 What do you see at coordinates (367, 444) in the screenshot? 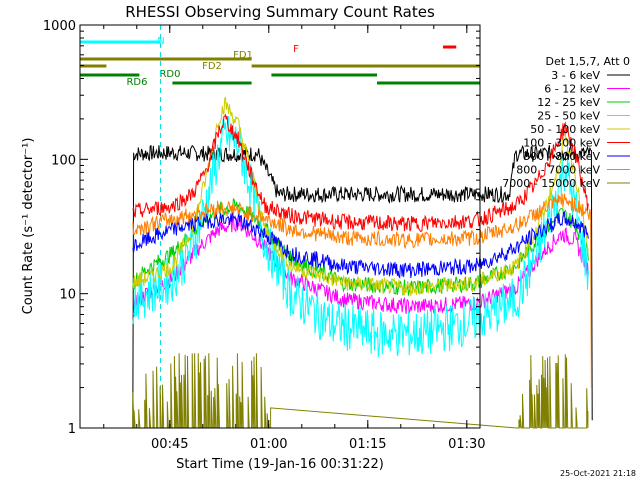
I see `x-tick-label-2: 01:15` at bounding box center [367, 444].